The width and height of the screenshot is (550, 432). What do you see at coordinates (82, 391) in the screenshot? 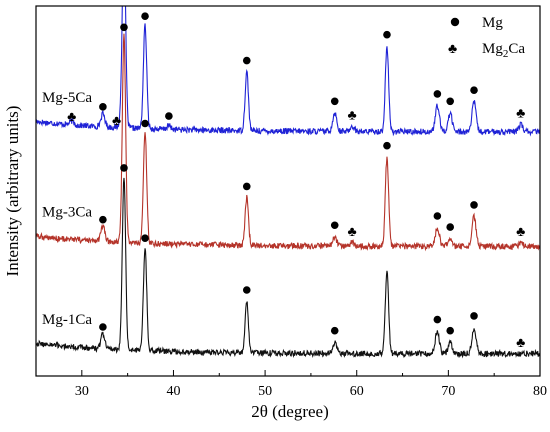
I see `x-tick-label: 30` at bounding box center [82, 391].